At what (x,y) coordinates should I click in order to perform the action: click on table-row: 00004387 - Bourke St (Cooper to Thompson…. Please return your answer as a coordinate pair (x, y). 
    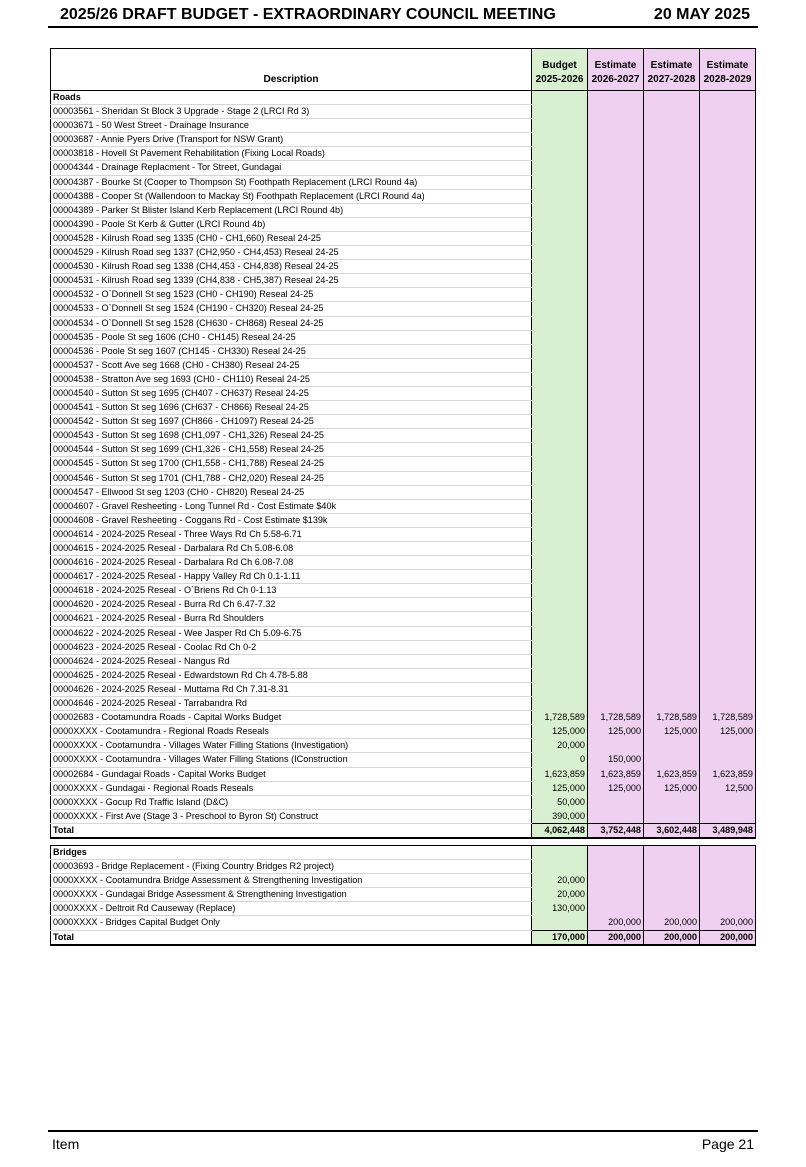
    Looking at the image, I should click on (403, 182).